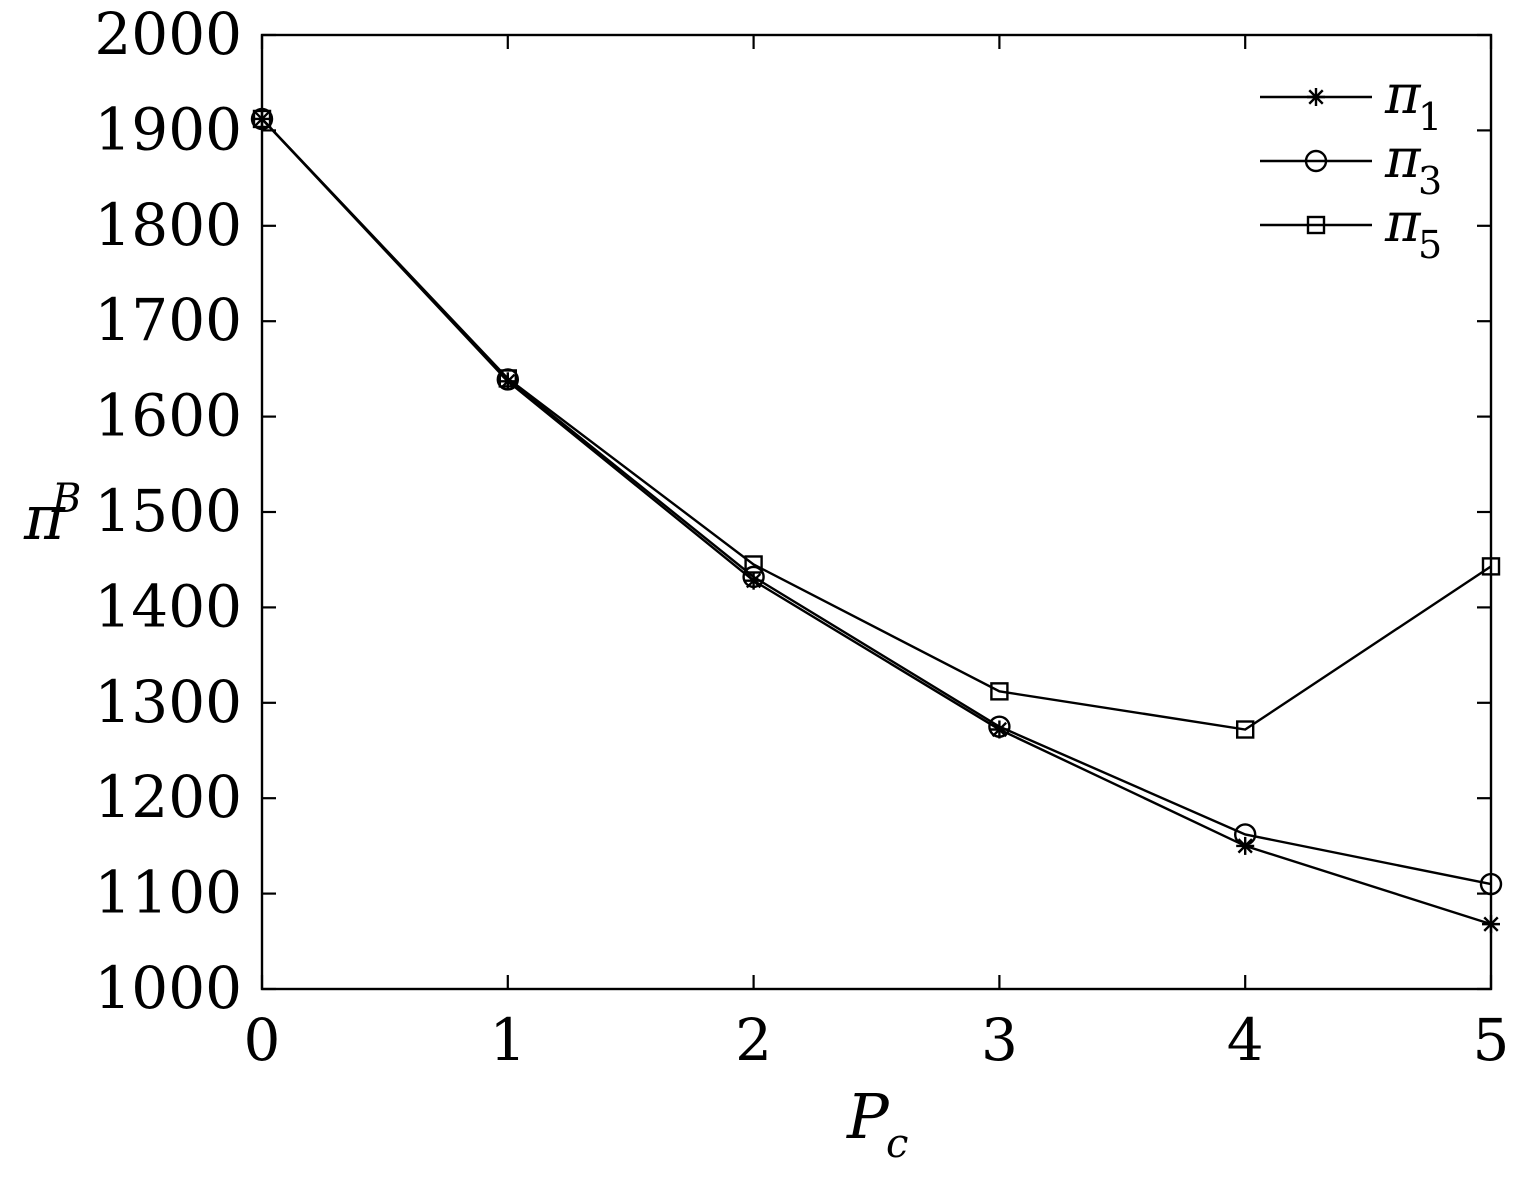  Describe the element at coordinates (1430, 117) in the screenshot. I see `legend-label-sub: 1` at that location.